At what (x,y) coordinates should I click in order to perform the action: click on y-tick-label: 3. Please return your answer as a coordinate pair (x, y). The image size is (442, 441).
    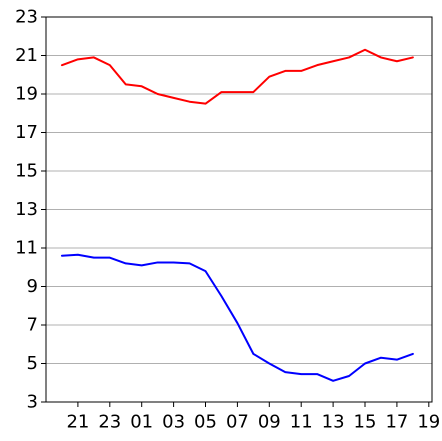
    Looking at the image, I should click on (32, 402).